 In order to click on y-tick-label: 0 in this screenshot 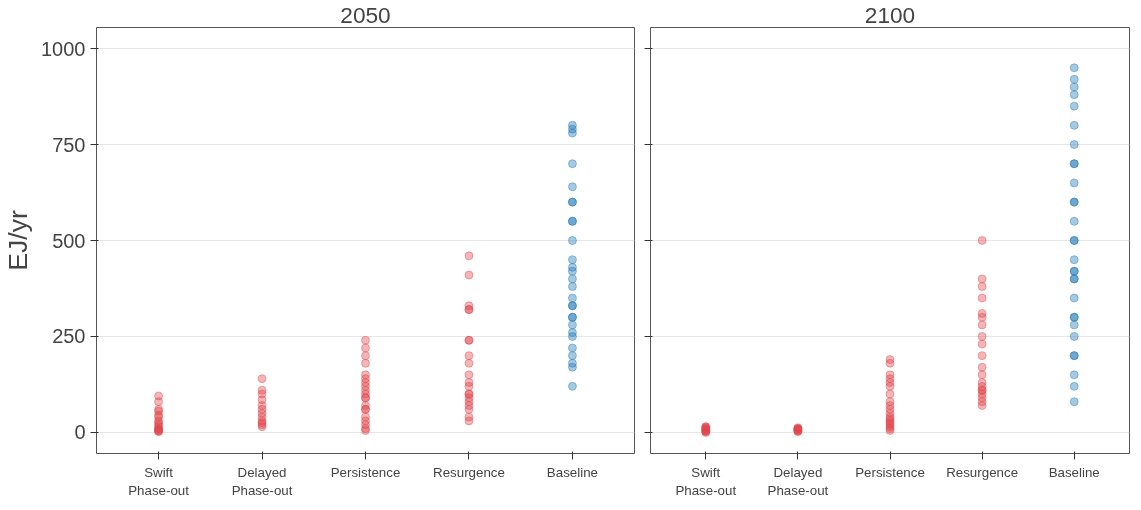, I will do `click(80, 432)`.